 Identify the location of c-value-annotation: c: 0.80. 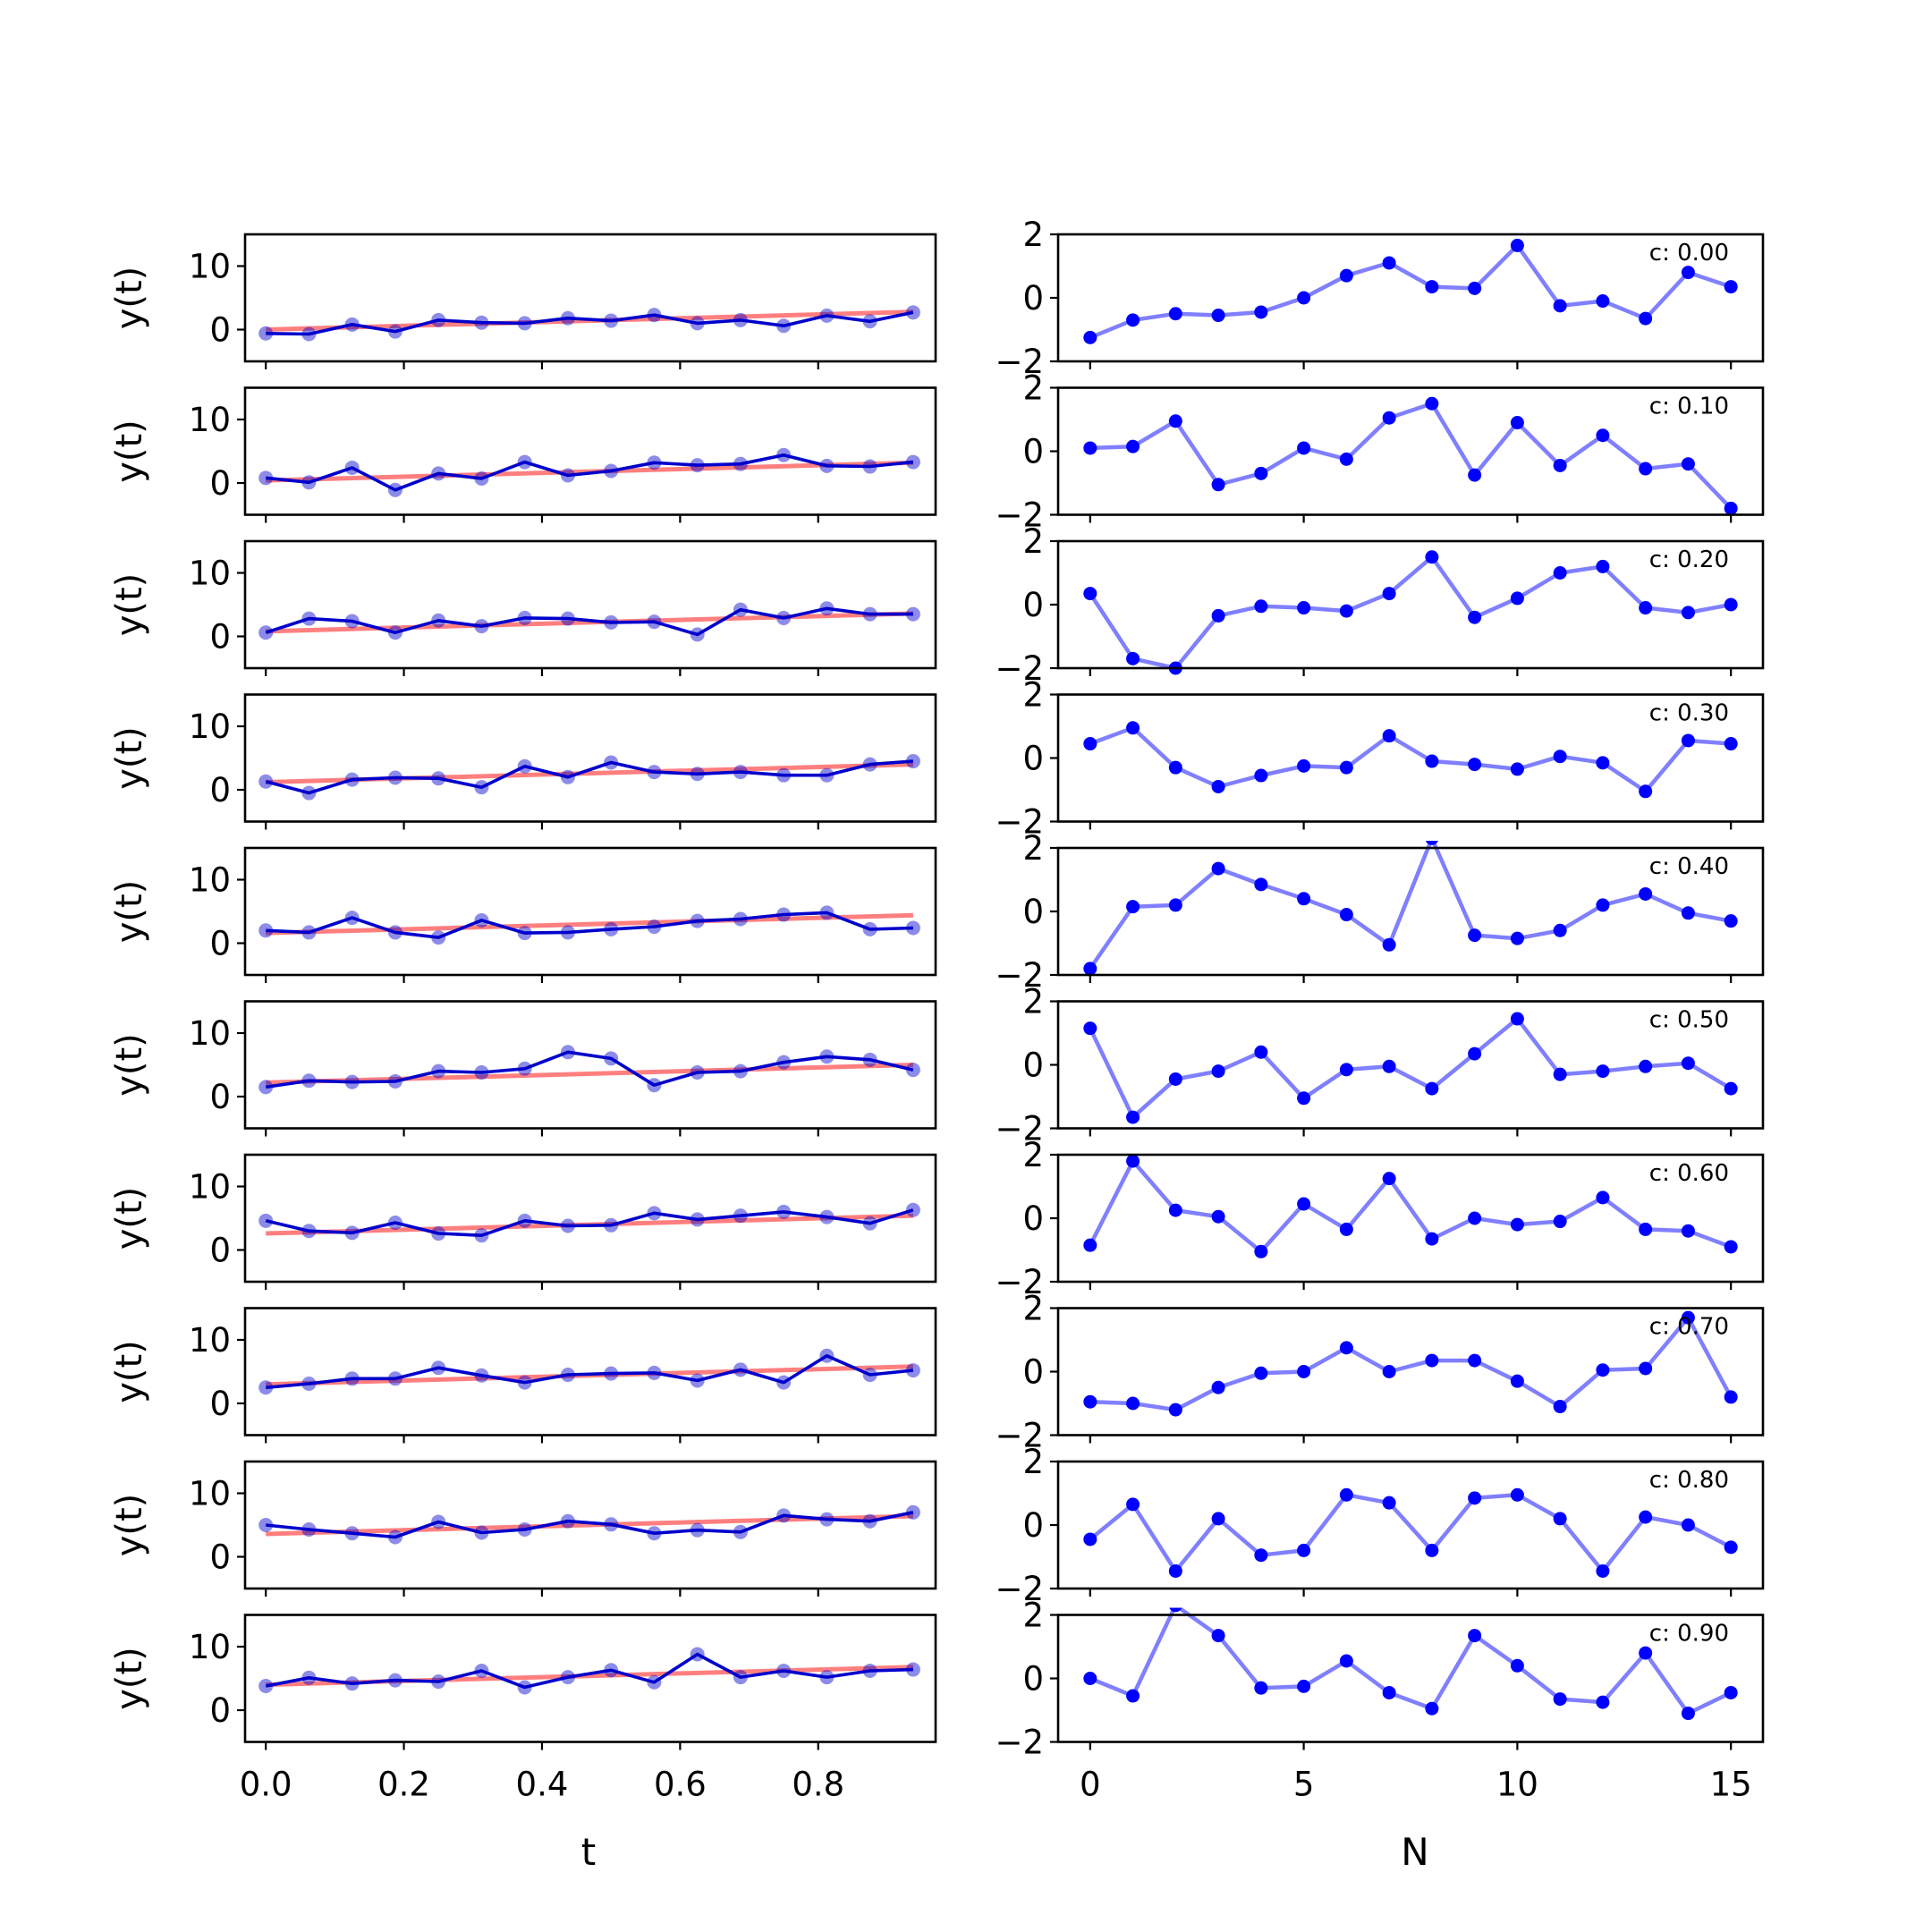
(1689, 1480).